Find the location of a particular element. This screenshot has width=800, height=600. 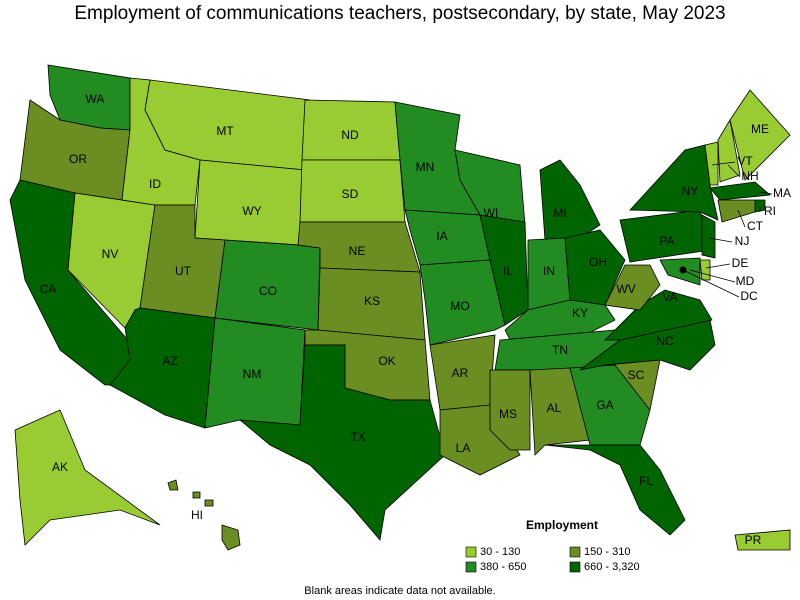

state-label: WI is located at coordinates (491, 213).